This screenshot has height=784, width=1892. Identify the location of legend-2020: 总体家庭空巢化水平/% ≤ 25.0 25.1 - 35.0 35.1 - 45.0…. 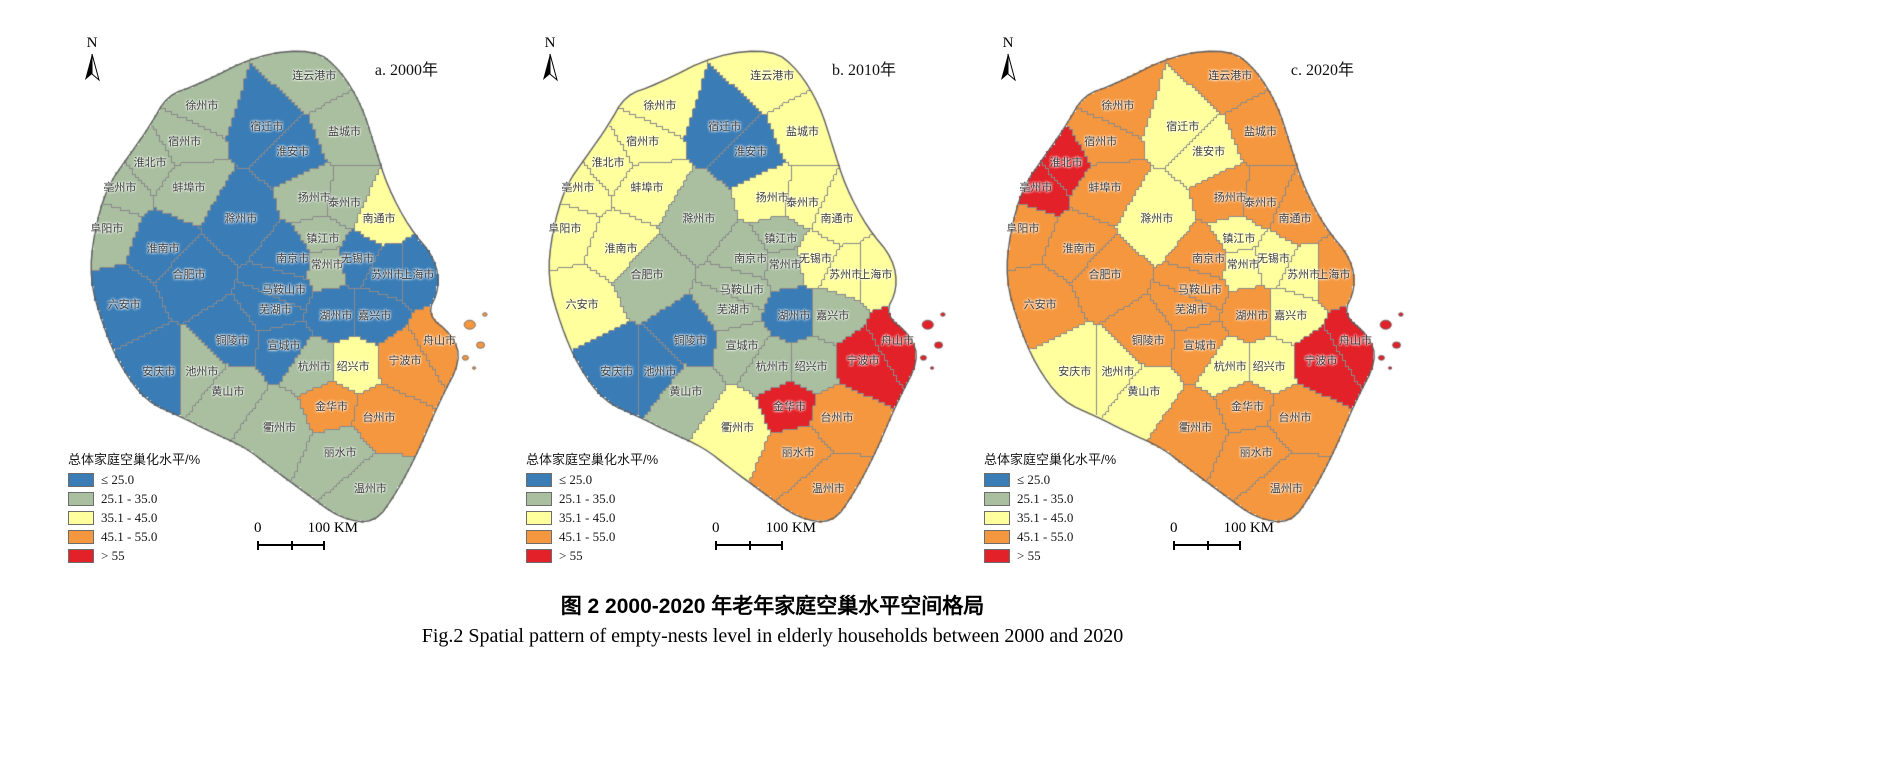
(1050, 506).